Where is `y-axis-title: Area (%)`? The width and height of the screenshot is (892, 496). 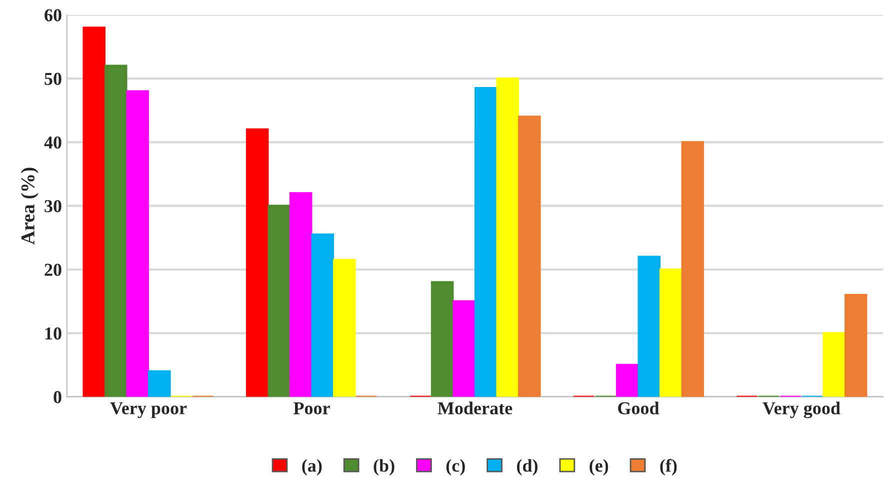
y-axis-title: Area (%) is located at coordinates (29, 206).